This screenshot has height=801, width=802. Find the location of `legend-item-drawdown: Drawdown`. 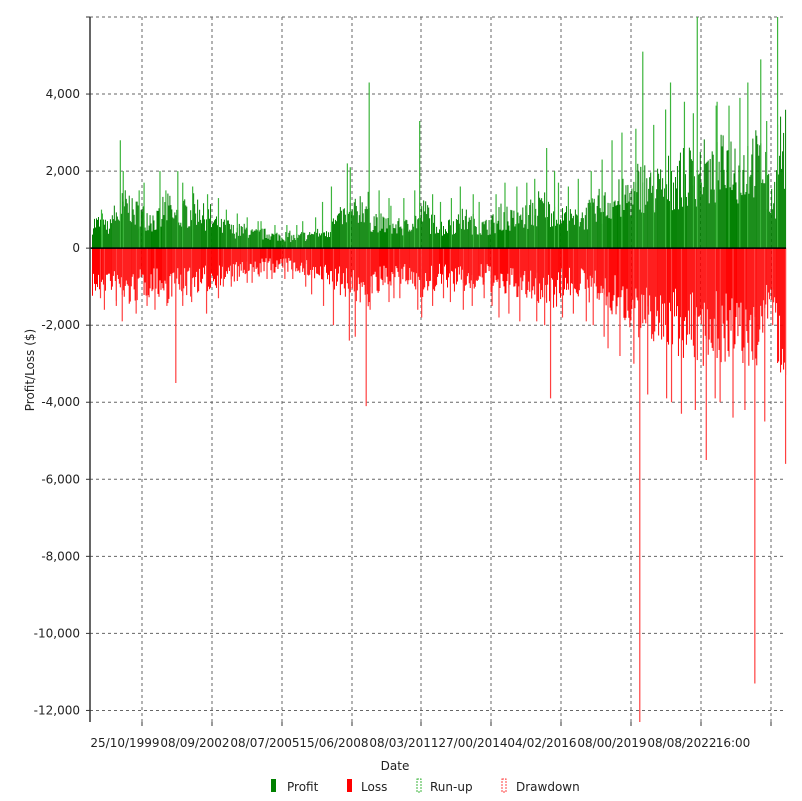

legend-item-drawdown: Drawdown is located at coordinates (540, 786).